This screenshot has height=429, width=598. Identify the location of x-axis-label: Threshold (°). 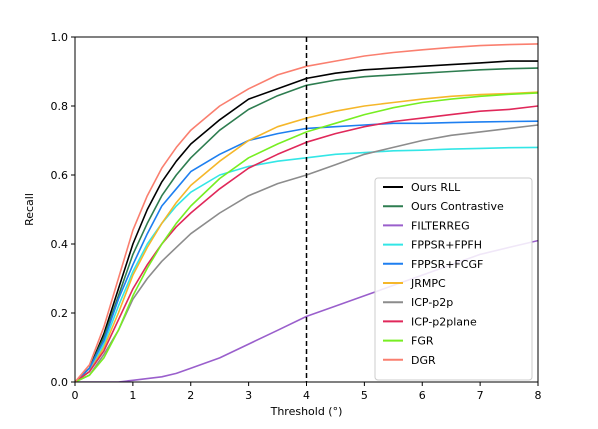
(306, 411).